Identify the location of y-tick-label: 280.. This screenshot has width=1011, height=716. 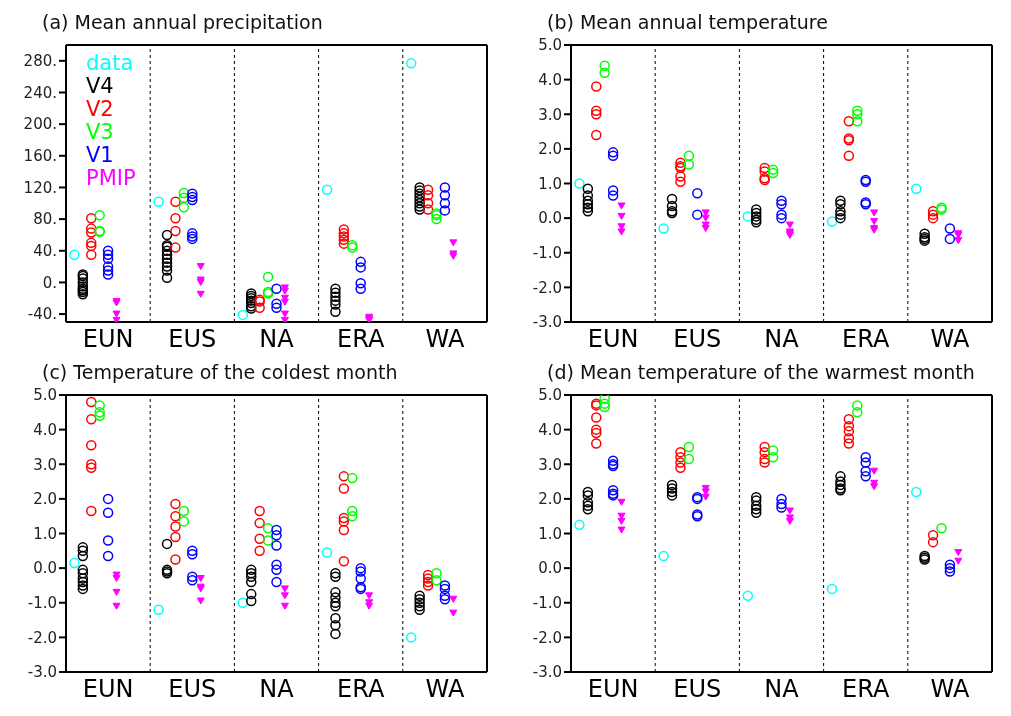
(40, 61).